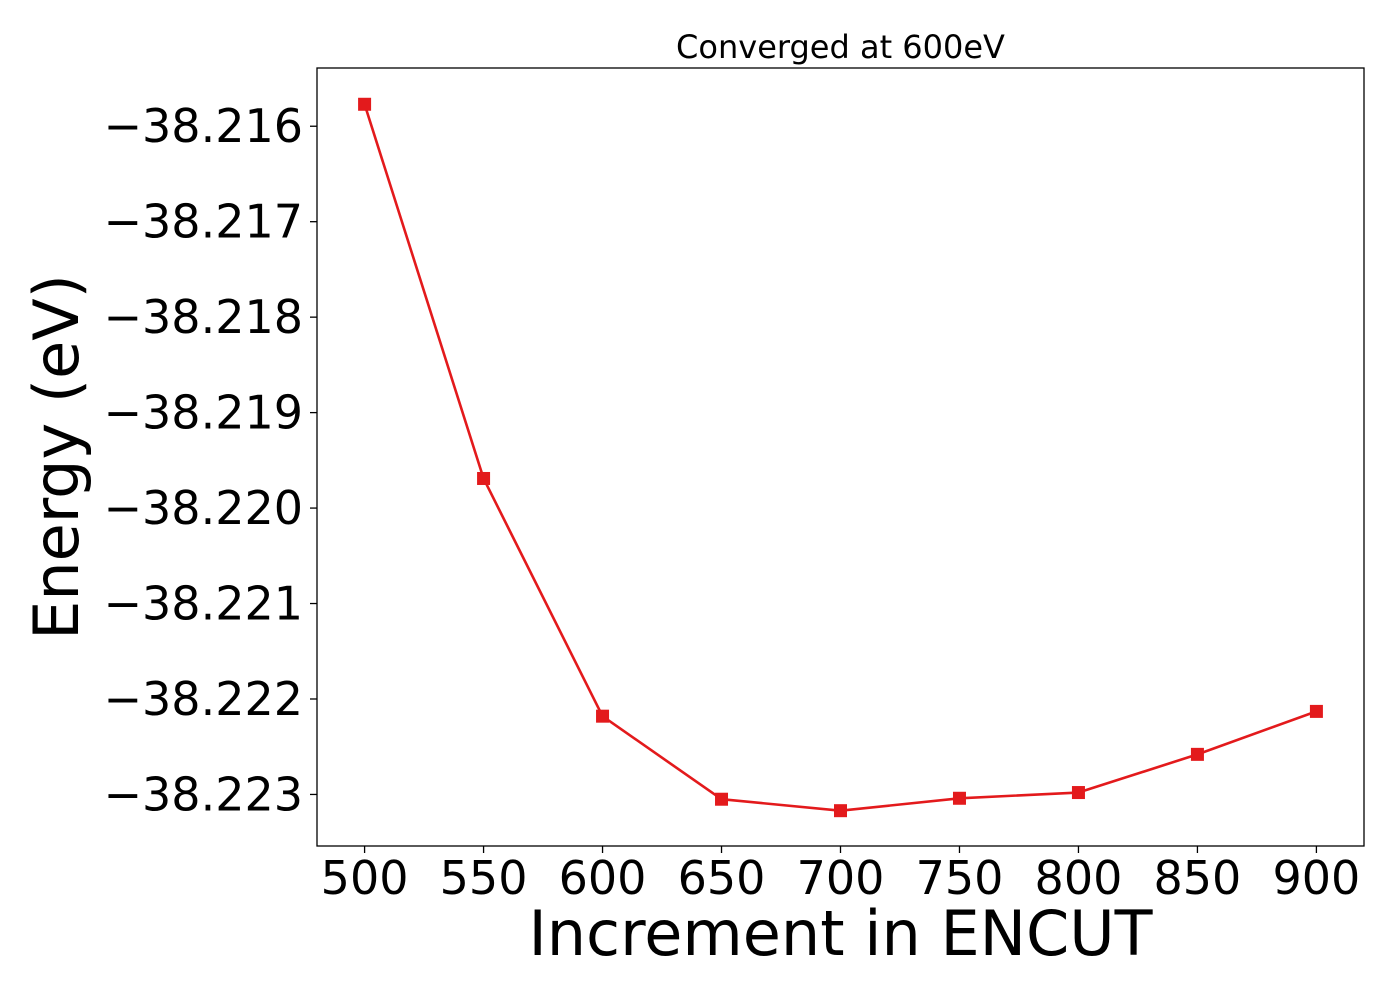 The width and height of the screenshot is (1400, 1000). What do you see at coordinates (56, 457) in the screenshot?
I see `y-axis-label: Energy (eV)` at bounding box center [56, 457].